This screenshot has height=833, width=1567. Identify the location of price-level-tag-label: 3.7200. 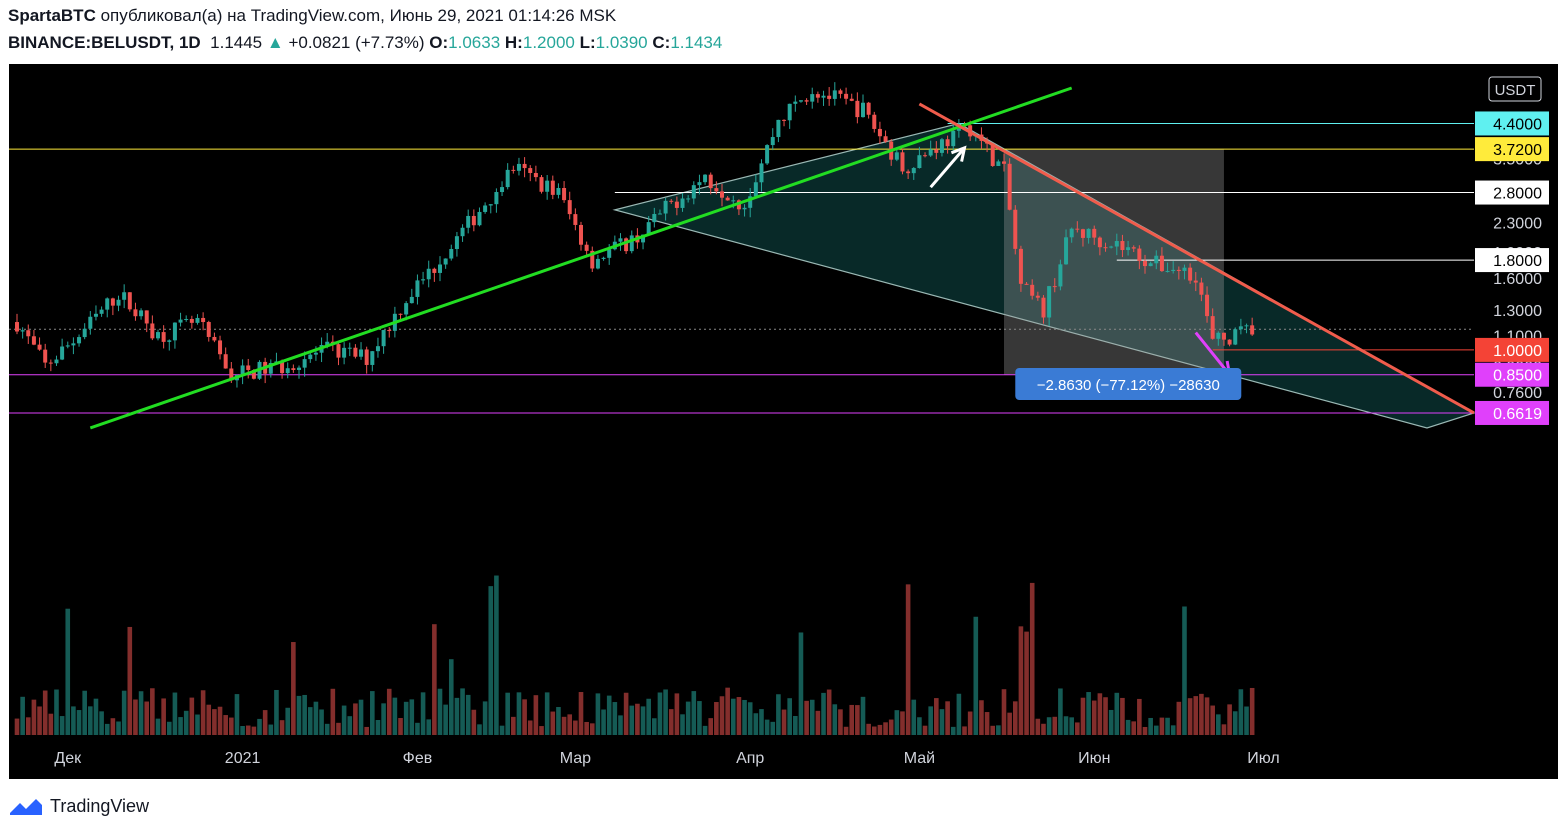
(1517, 150).